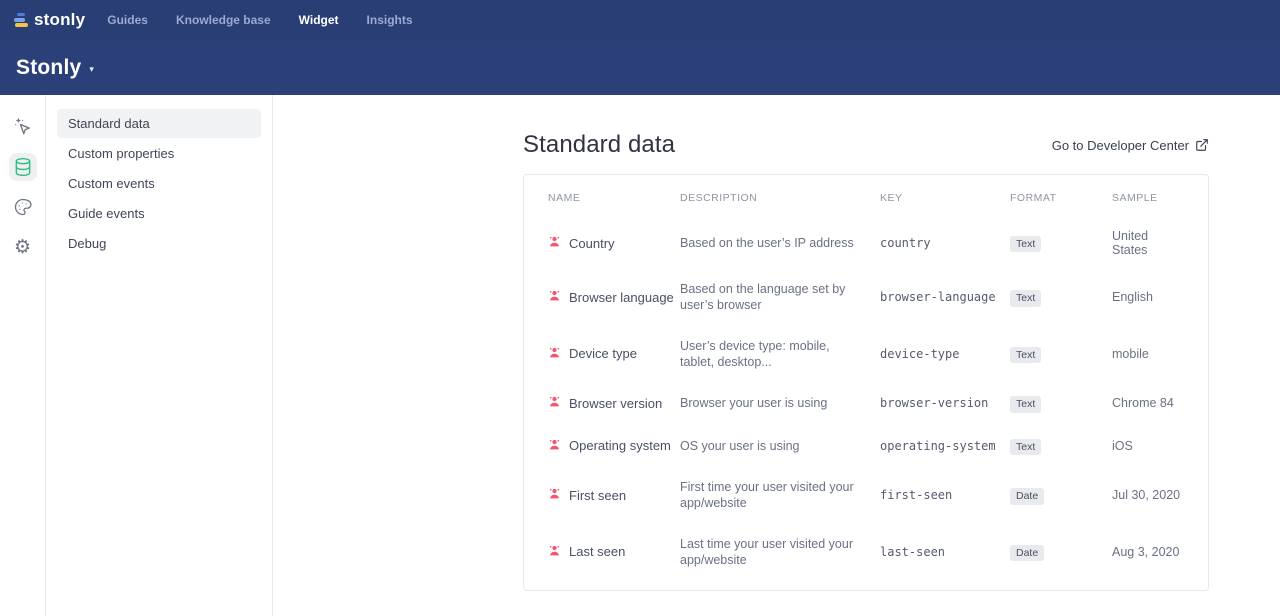 The height and width of the screenshot is (616, 1280). I want to click on table-column-header: Name, so click(564, 198).